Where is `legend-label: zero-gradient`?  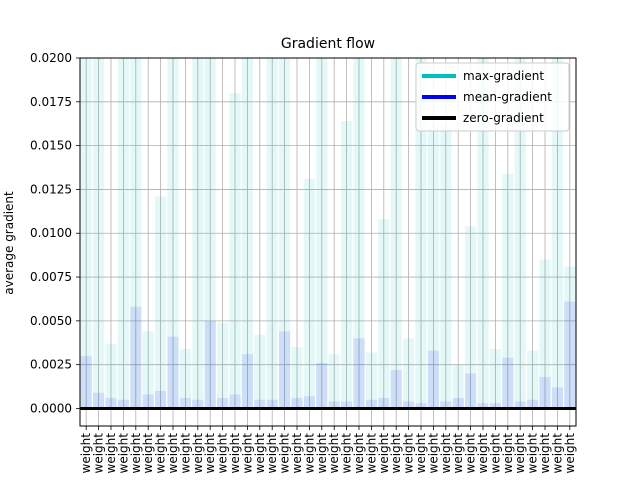
legend-label: zero-gradient is located at coordinates (503, 118).